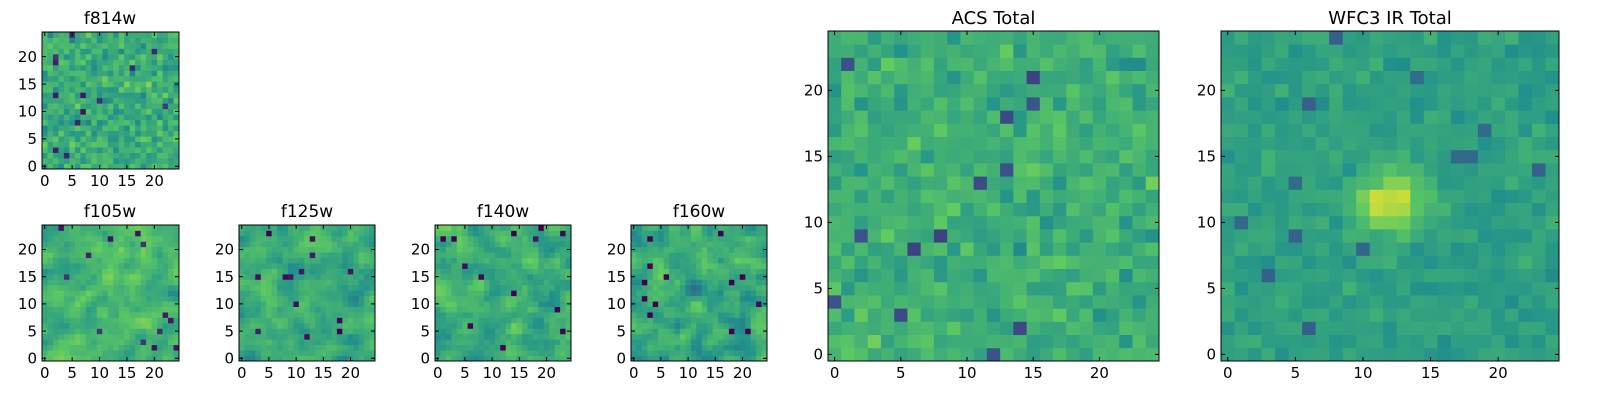 The height and width of the screenshot is (400, 1600). What do you see at coordinates (154, 181) in the screenshot?
I see `x-tick-label: 20` at bounding box center [154, 181].